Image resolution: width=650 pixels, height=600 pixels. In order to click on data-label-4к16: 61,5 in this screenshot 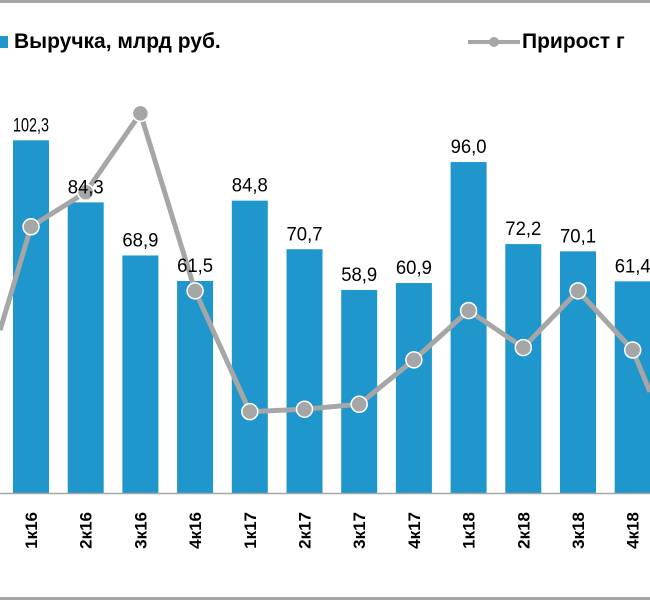, I will do `click(195, 266)`.